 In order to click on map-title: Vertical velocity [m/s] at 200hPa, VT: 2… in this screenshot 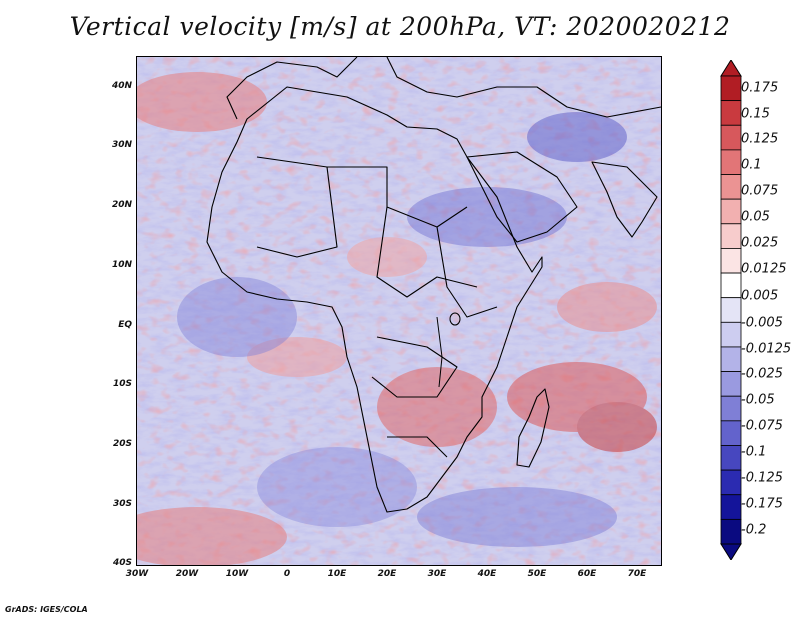, I will do `click(400, 26)`.